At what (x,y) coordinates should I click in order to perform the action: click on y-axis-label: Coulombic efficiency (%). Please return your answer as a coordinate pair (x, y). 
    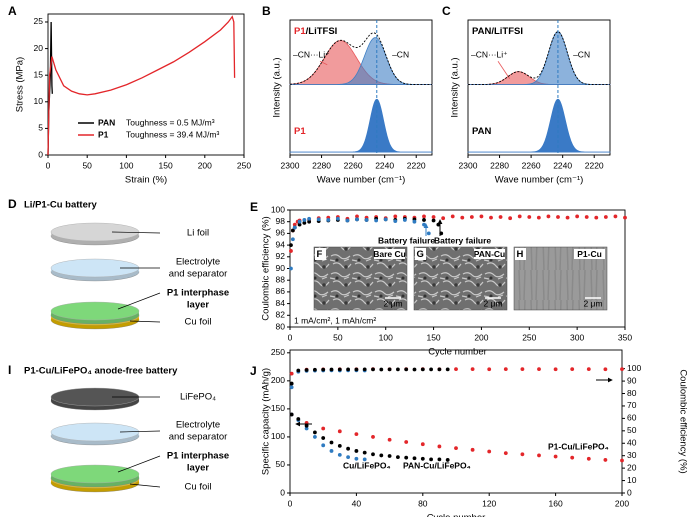
    Looking at the image, I should click on (266, 268).